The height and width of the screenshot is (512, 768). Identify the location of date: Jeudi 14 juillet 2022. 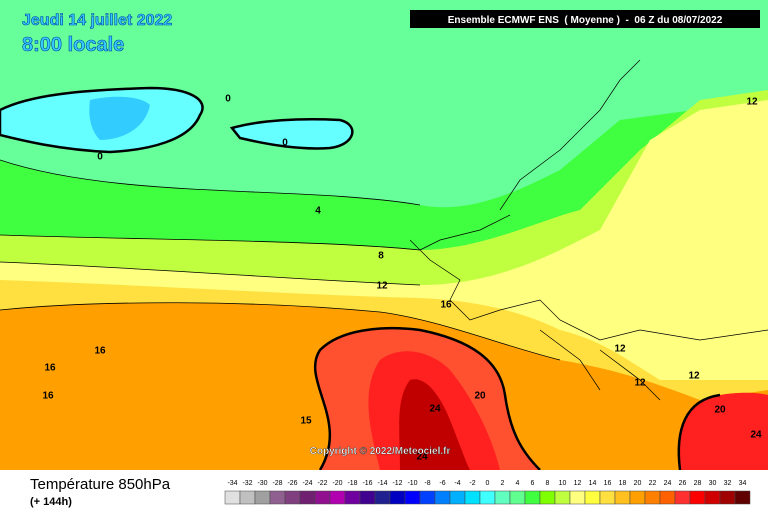
(97, 20).